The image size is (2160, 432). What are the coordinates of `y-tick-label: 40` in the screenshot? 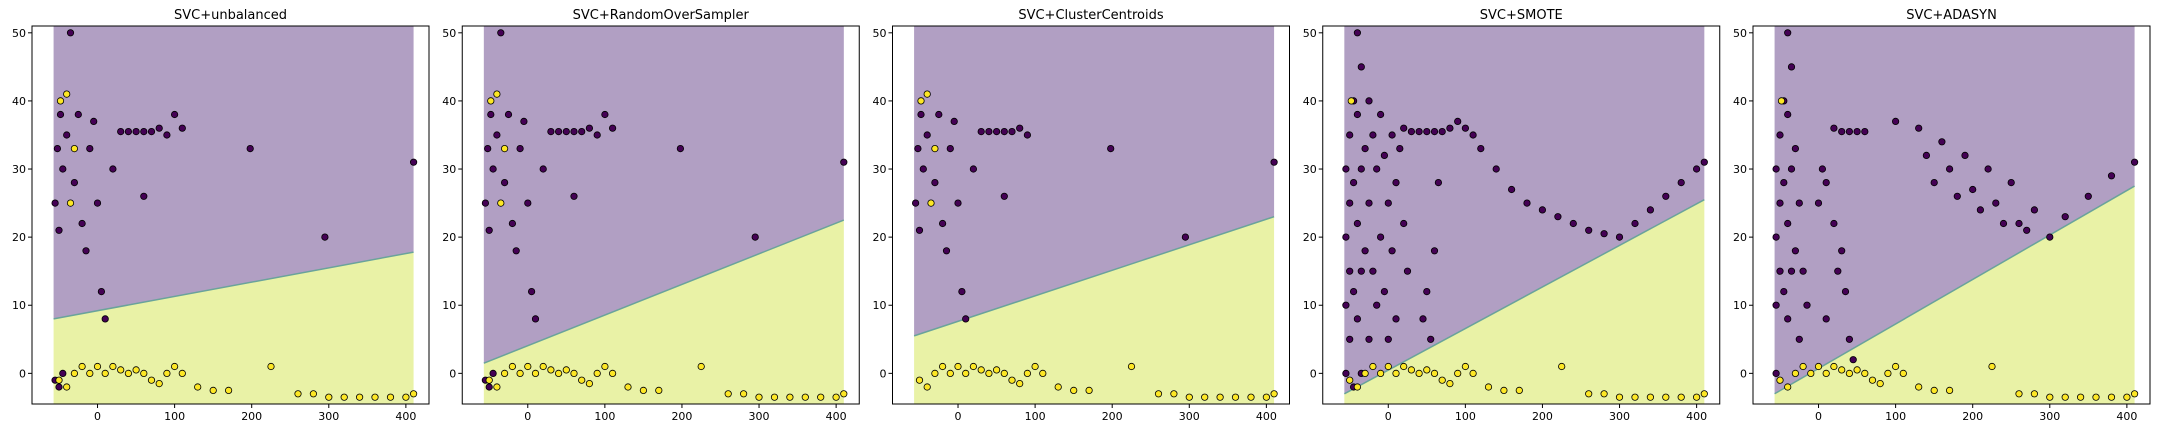 It's located at (449, 101).